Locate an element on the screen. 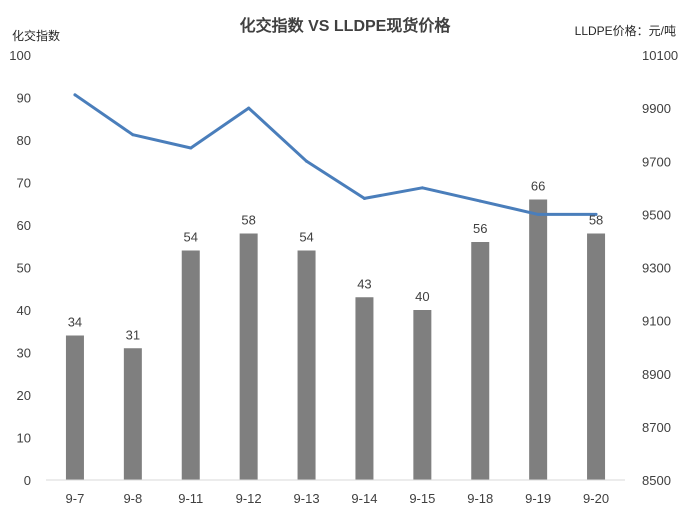  right-axis-label: LLDPE价格：元/吨 is located at coordinates (625, 30).